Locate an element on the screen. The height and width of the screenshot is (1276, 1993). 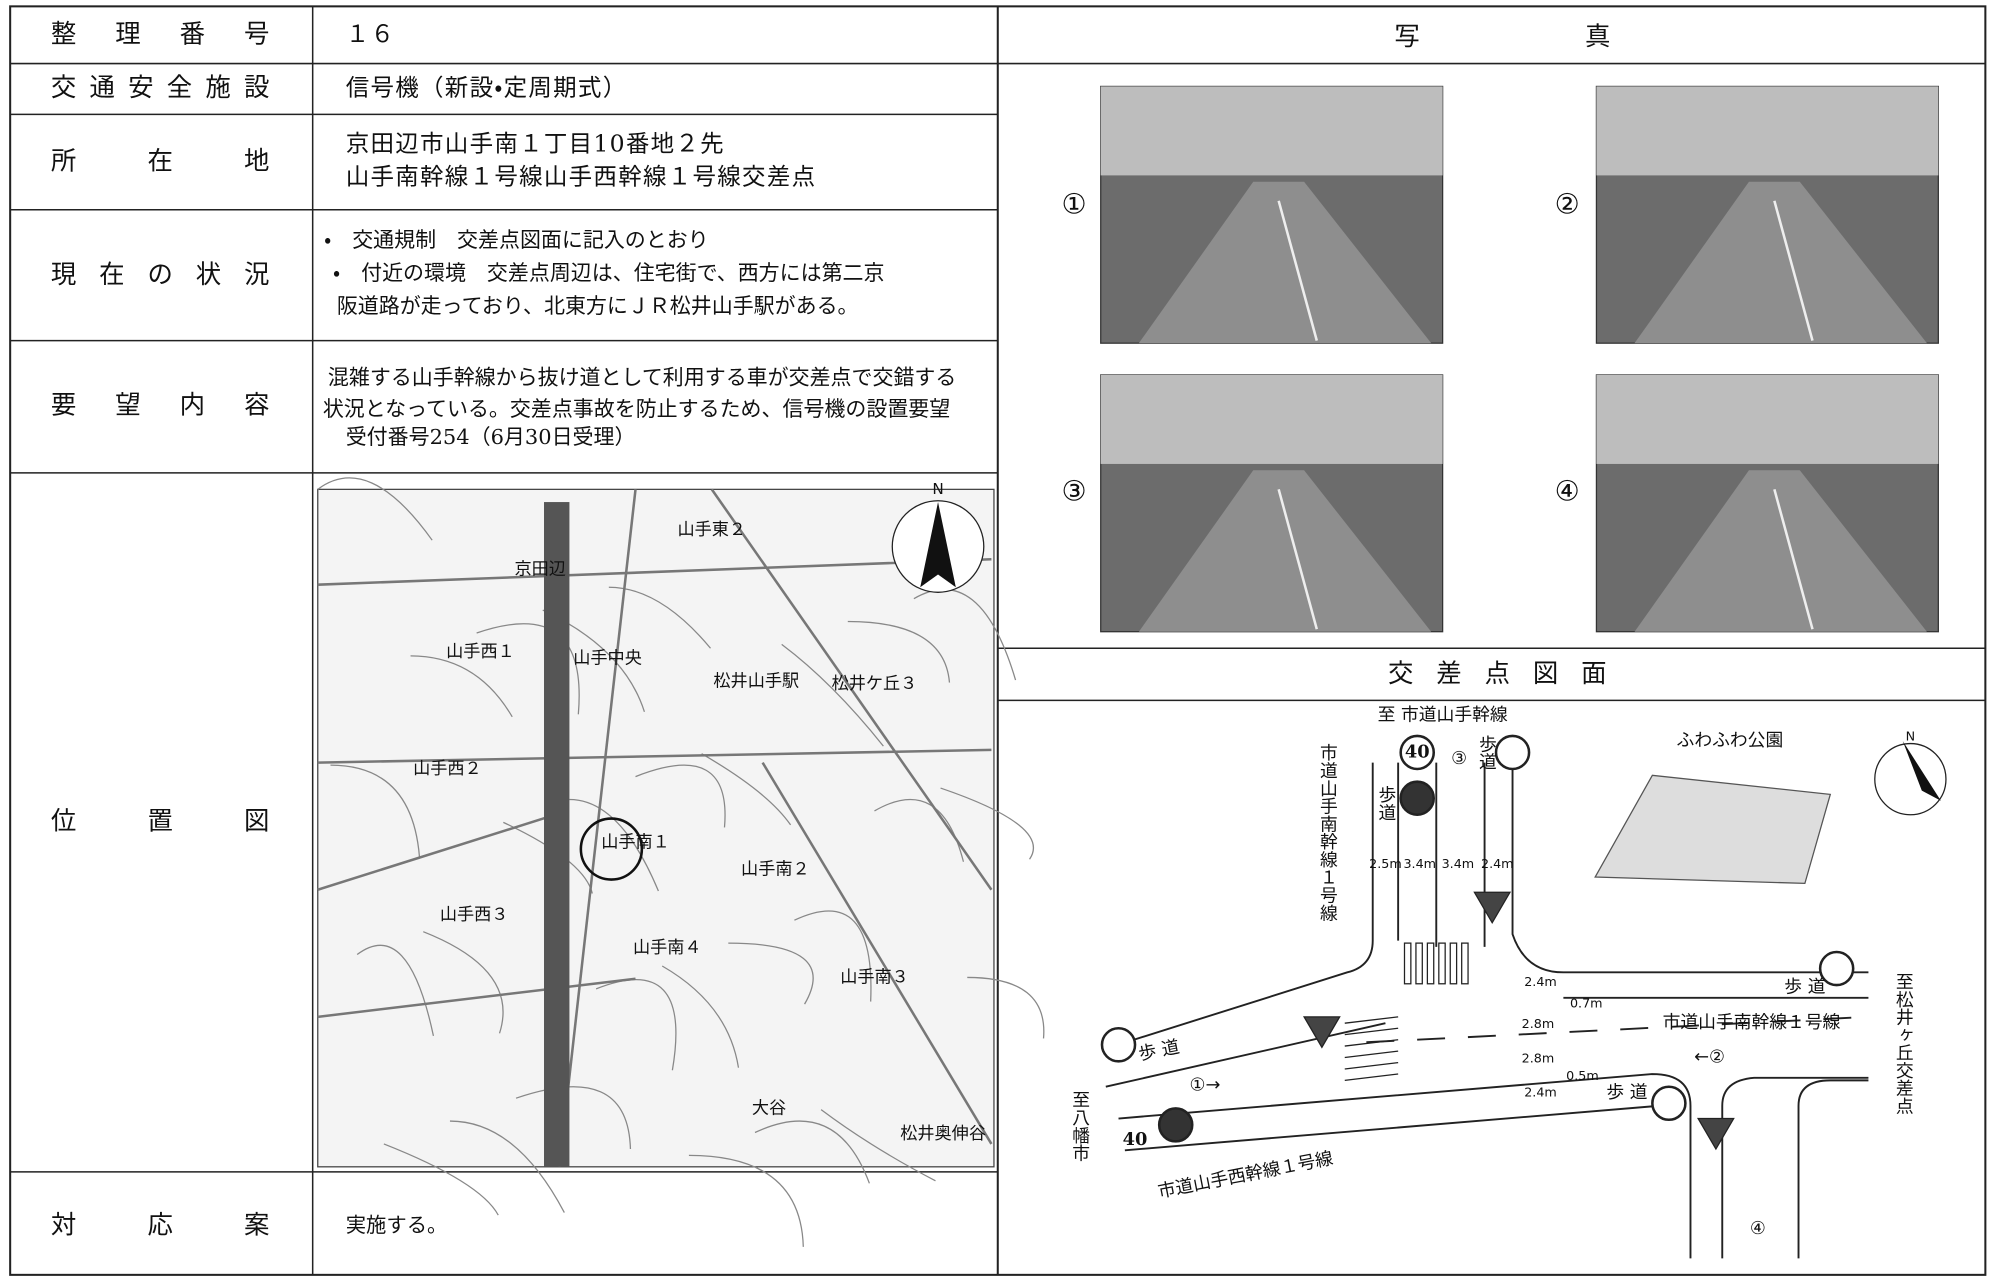
diagram-label: ①→ is located at coordinates (1205, 1084).